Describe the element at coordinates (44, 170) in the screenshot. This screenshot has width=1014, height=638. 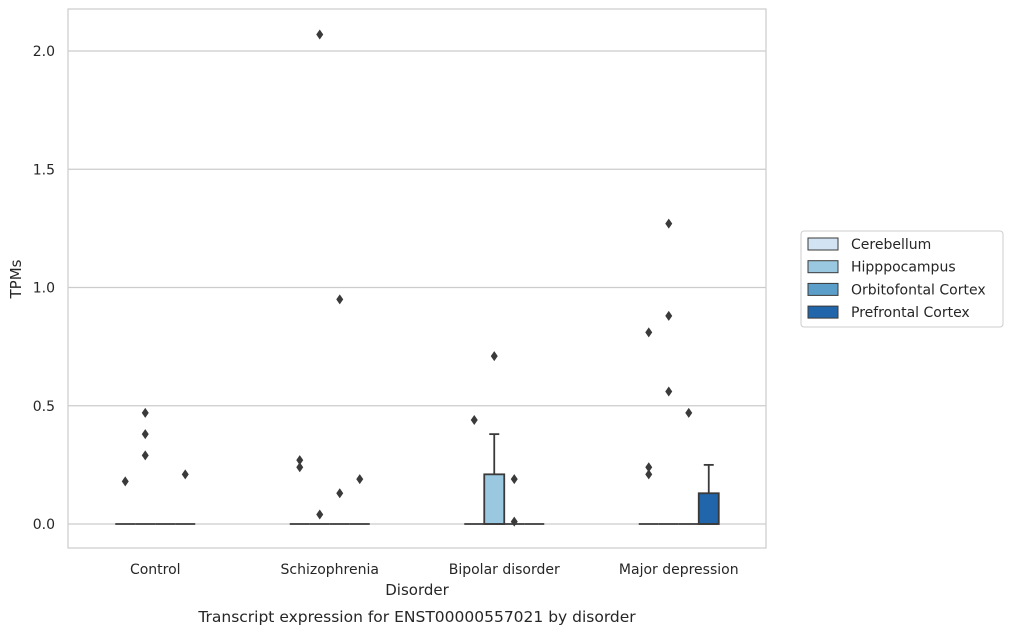
I see `y-tick-label: 1.5` at that location.